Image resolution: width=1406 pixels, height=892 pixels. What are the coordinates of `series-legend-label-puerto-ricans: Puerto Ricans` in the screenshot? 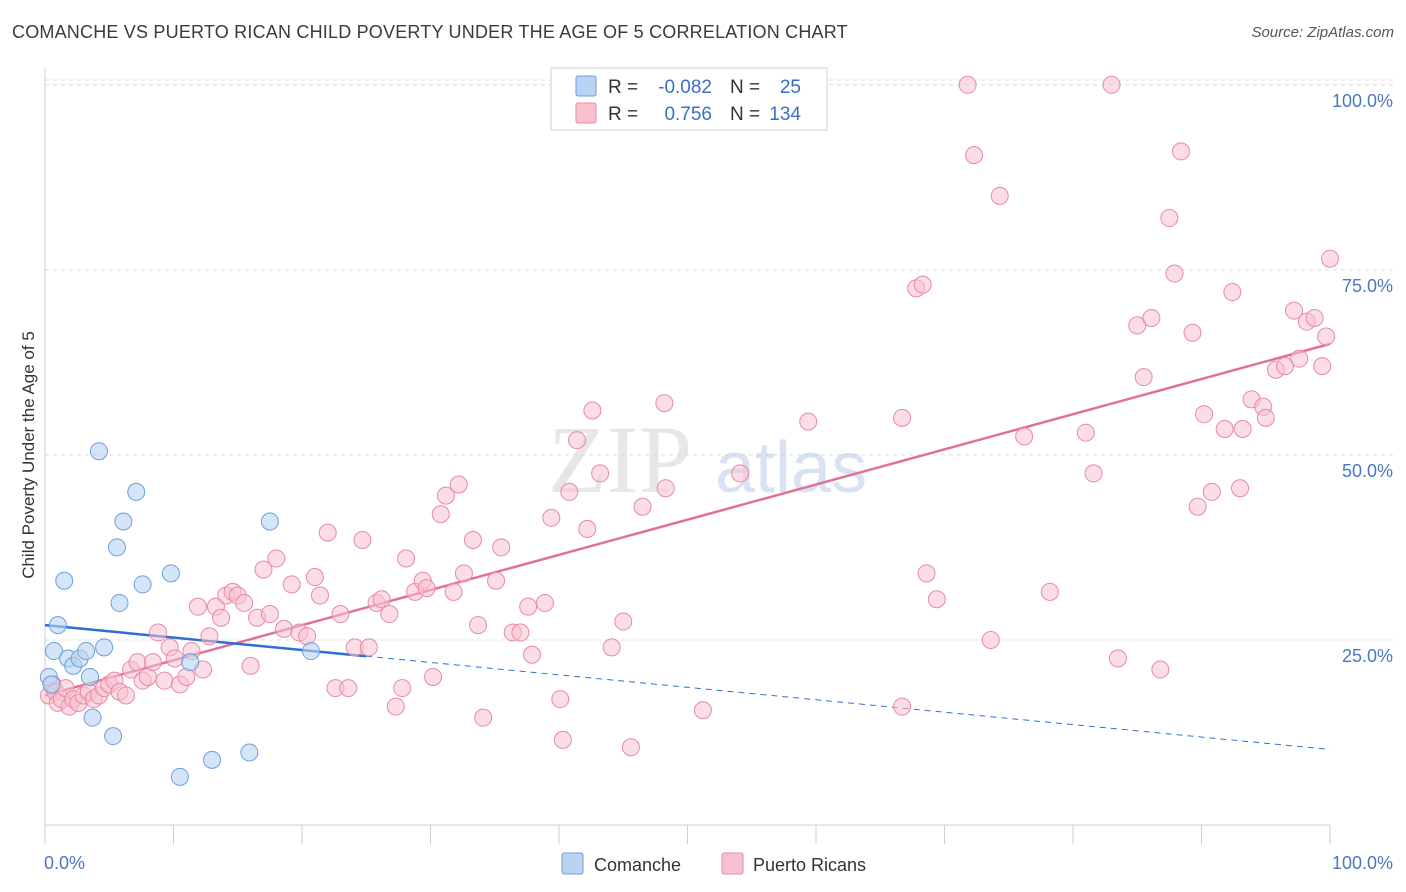 It's located at (809, 865).